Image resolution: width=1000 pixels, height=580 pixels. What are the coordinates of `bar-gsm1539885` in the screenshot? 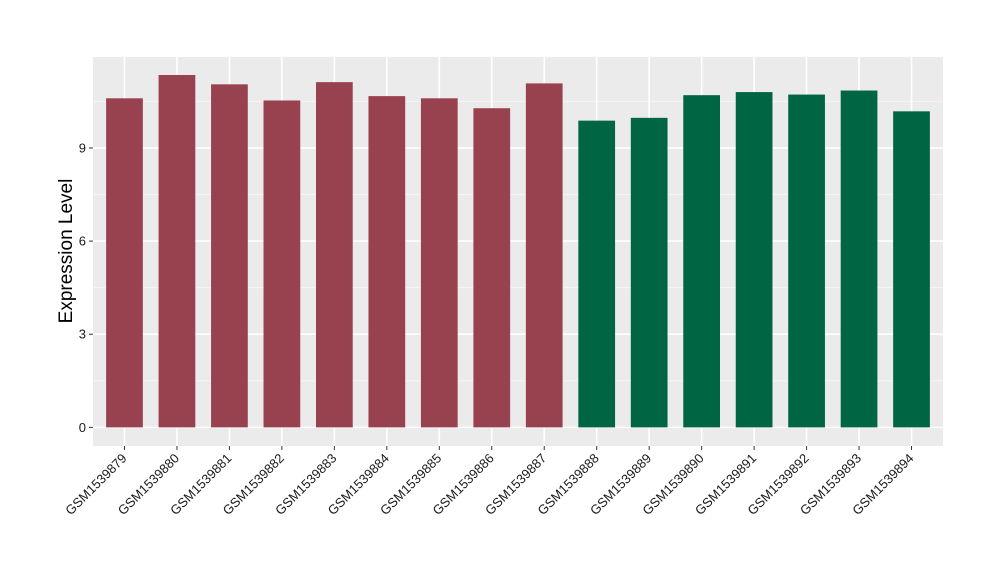 It's located at (439, 263).